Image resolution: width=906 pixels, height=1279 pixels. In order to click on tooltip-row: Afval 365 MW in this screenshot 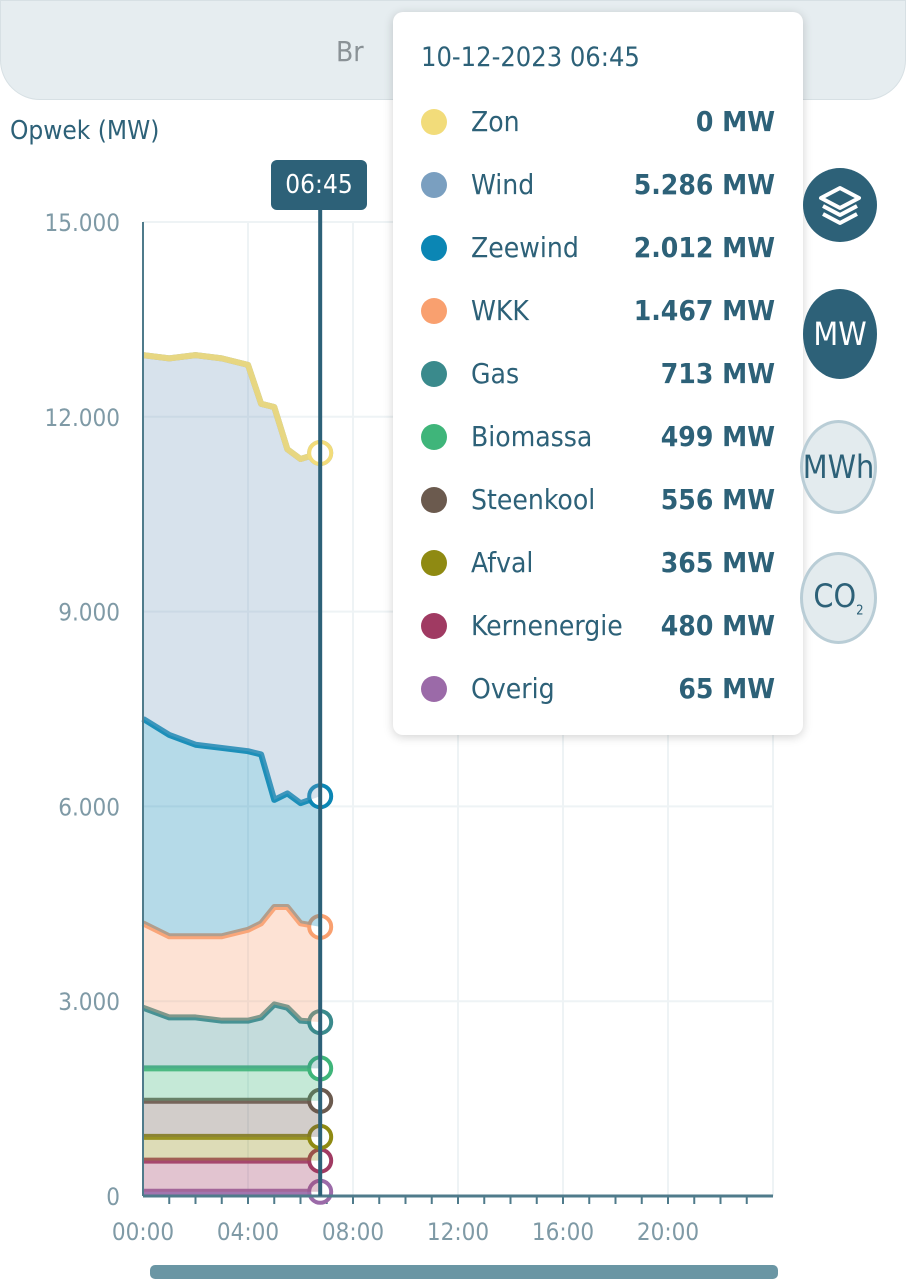, I will do `click(598, 562)`.